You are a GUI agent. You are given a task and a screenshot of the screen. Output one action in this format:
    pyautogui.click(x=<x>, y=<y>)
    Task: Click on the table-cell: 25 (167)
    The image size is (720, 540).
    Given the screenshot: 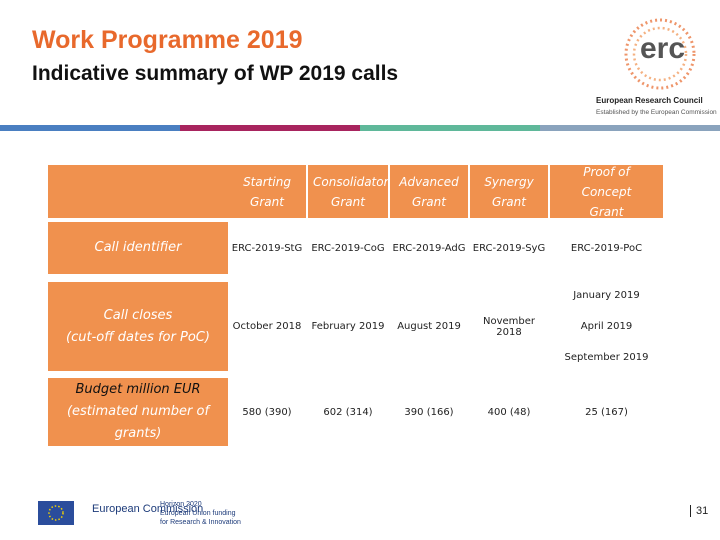 What is the action you would take?
    pyautogui.click(x=606, y=412)
    